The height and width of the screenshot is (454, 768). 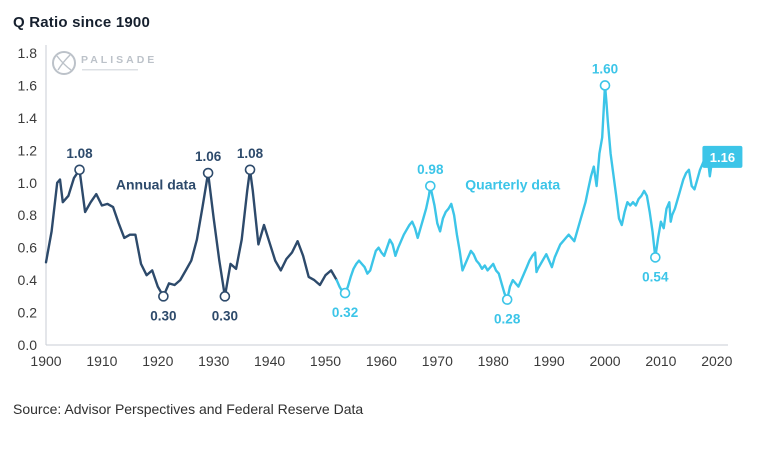 I want to click on y-axis-tick-label: 0.6, so click(x=28, y=248).